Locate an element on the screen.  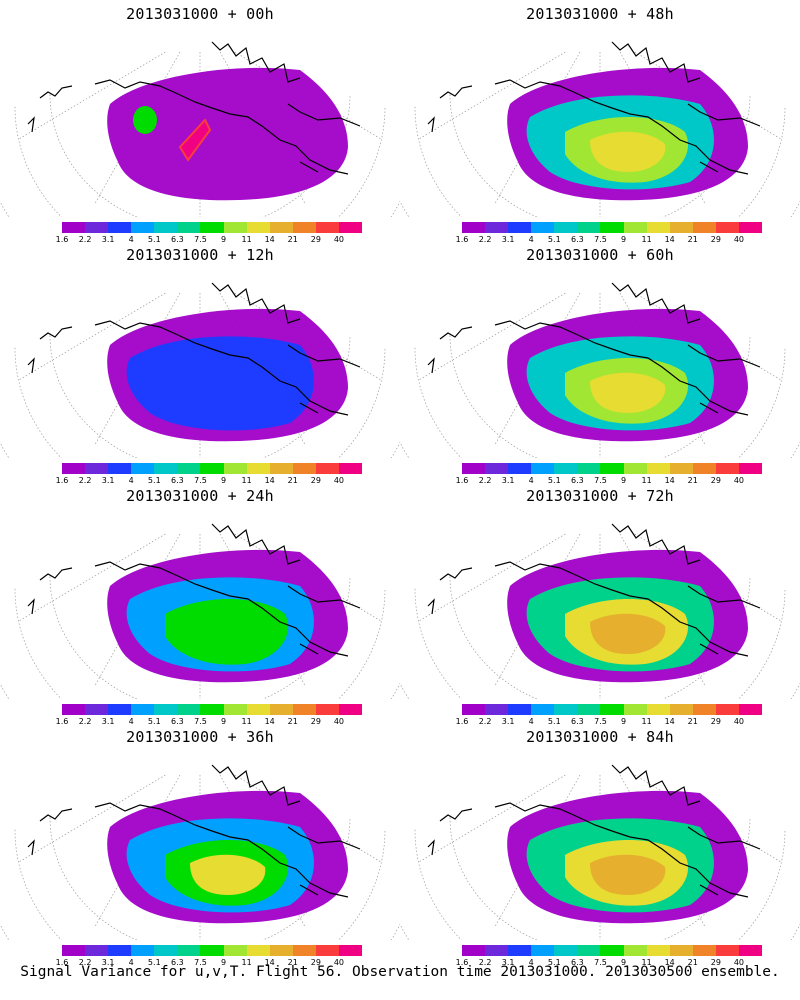
panel-title: 2013031000 + 72h is located at coordinates (600, 496).